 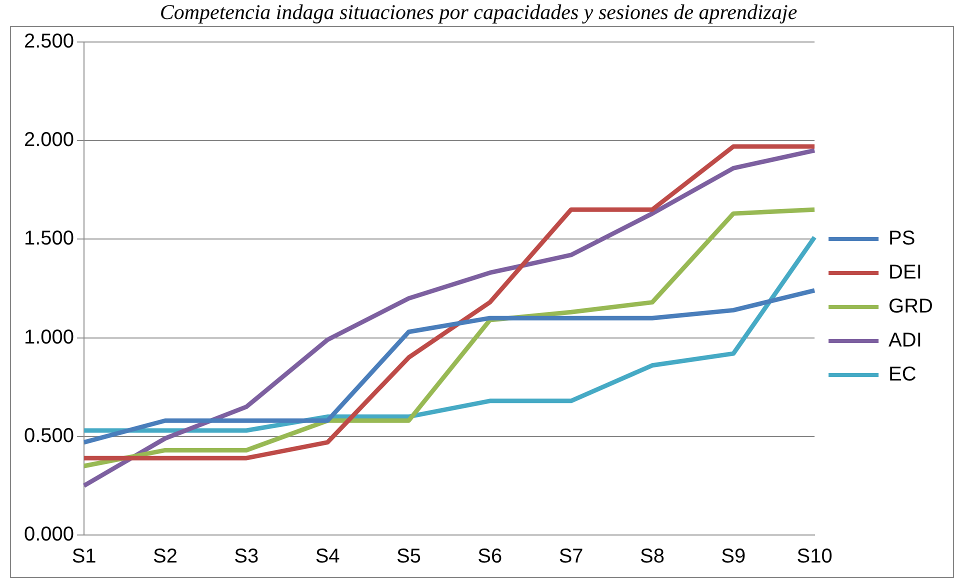 What do you see at coordinates (408, 557) in the screenshot?
I see `x-tick-label: S5` at bounding box center [408, 557].